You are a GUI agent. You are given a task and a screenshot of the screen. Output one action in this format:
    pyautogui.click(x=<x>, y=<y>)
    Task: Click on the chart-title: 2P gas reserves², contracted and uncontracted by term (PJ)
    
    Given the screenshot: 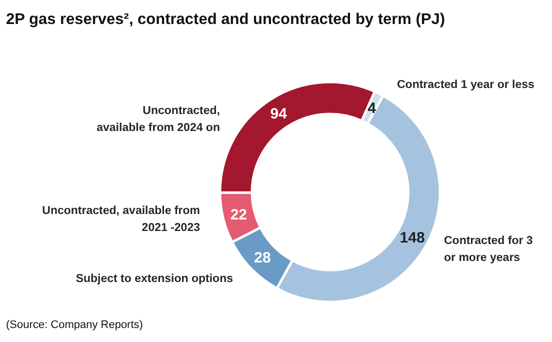 What is the action you would take?
    pyautogui.click(x=226, y=19)
    